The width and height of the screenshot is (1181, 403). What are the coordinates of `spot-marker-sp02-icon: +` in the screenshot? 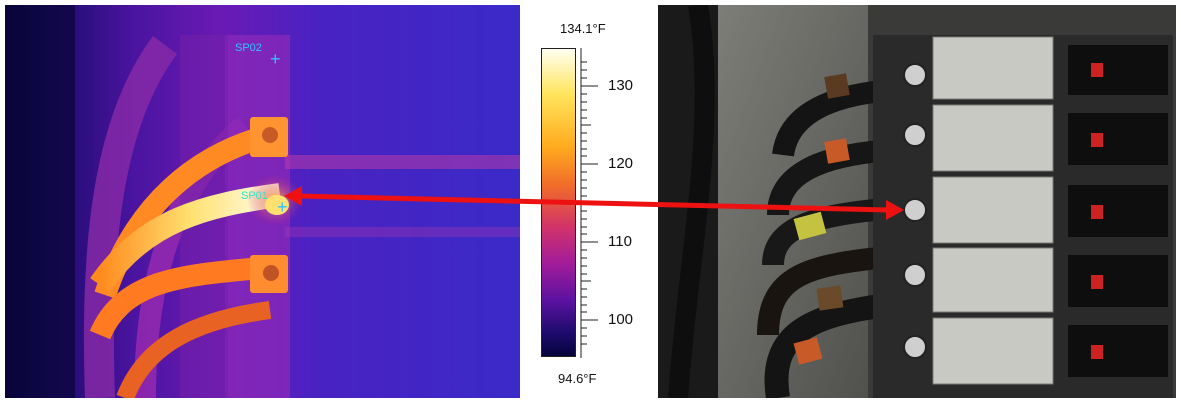 It's located at (275, 59).